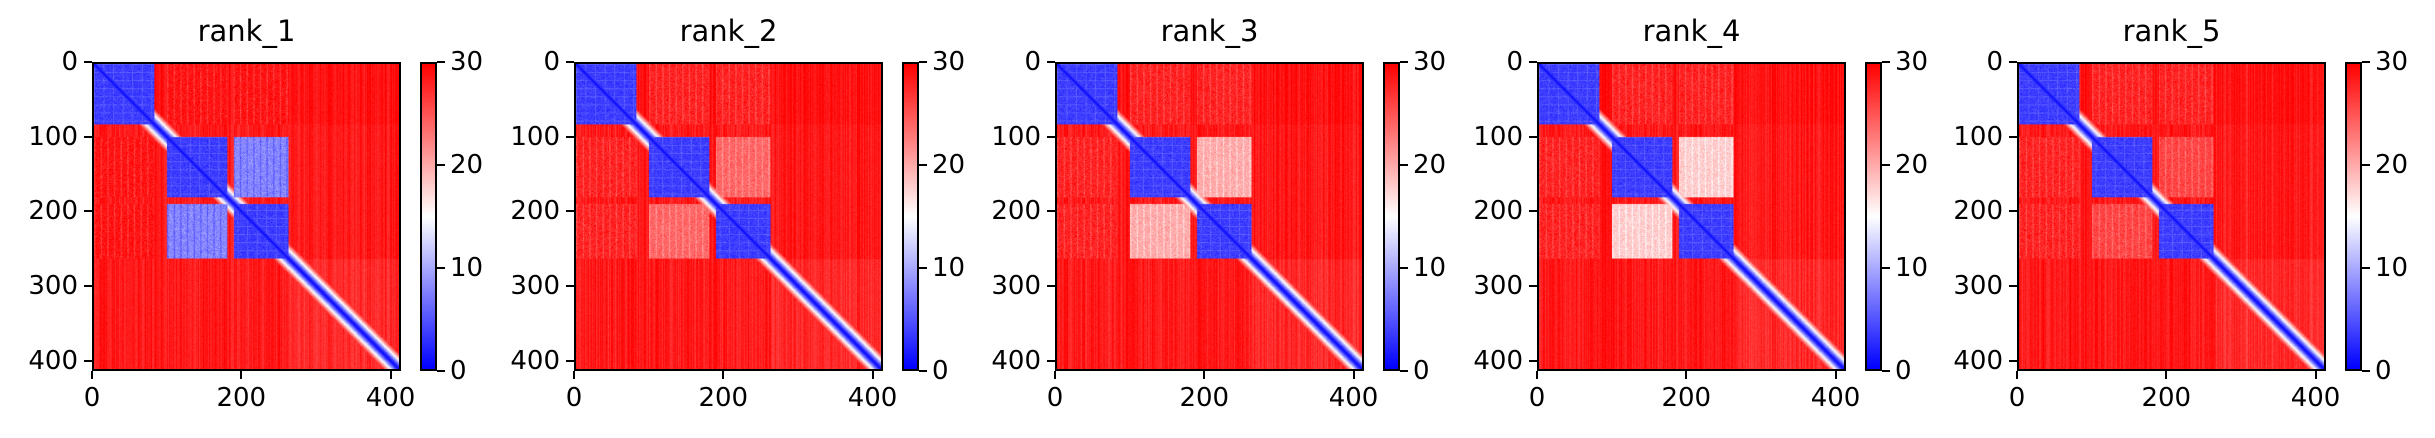 The height and width of the screenshot is (438, 2435). Describe the element at coordinates (728, 31) in the screenshot. I see `panel-title: rank_2` at that location.